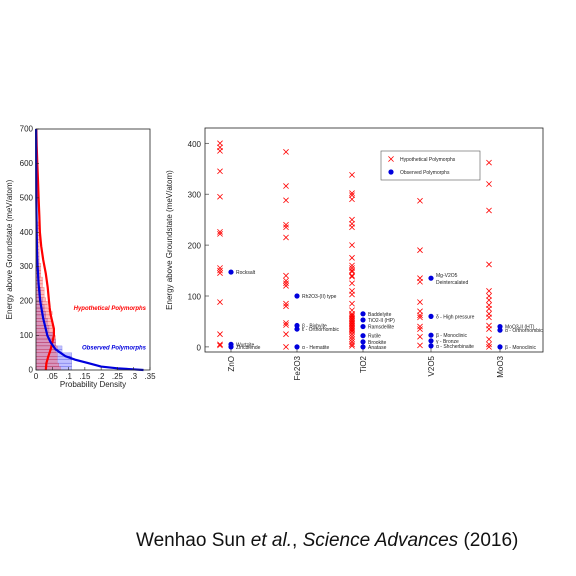 This screenshot has width=576, height=576. What do you see at coordinates (31, 370) in the screenshot?
I see `y-tick-label: 0` at bounding box center [31, 370].